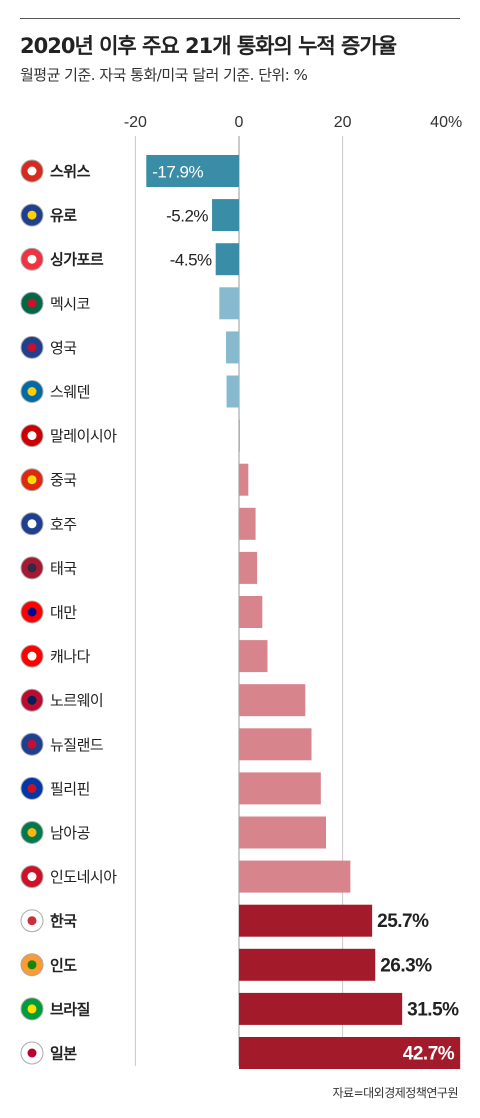  What do you see at coordinates (446, 122) in the screenshot?
I see `x-tick-label: 40%` at bounding box center [446, 122].